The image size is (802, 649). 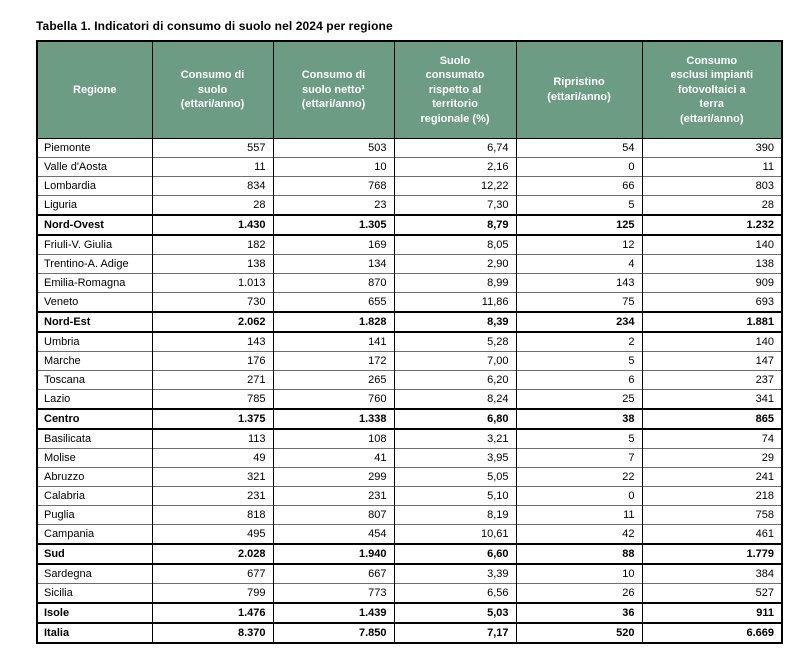 I want to click on value-cell: 147, so click(x=712, y=360).